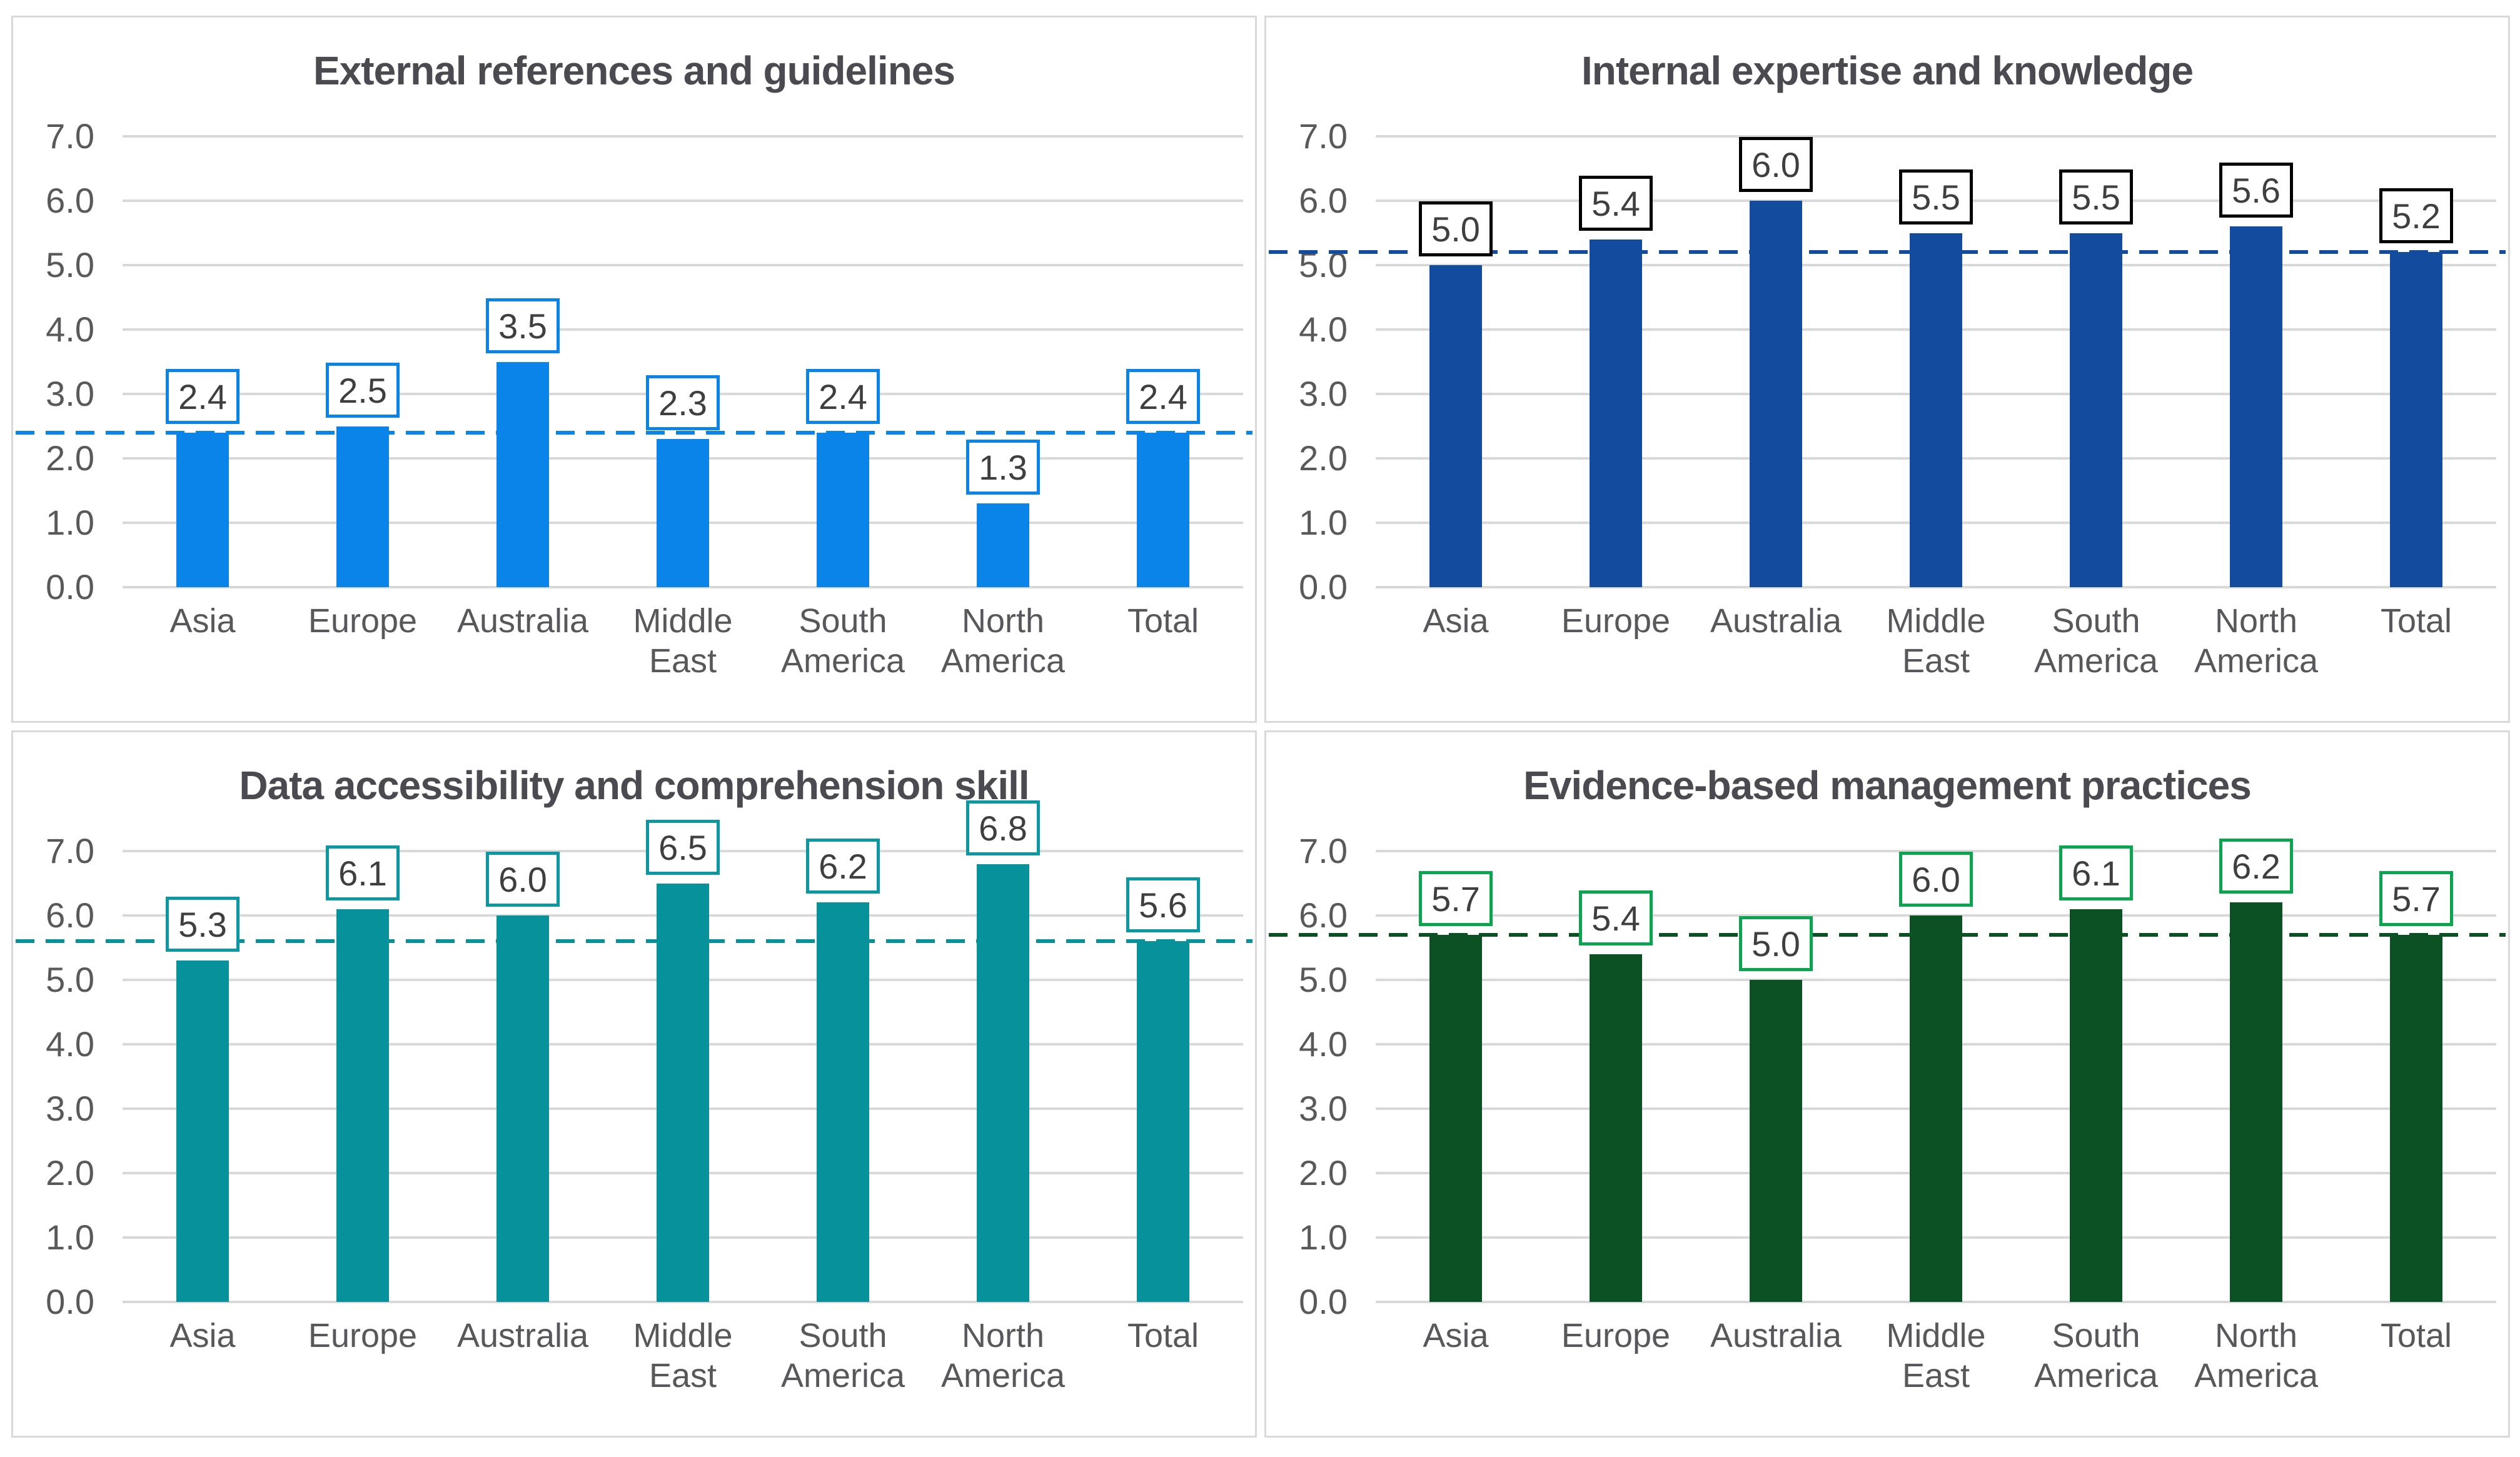 The width and height of the screenshot is (2520, 1457). I want to click on x-axis-category-label: Europe, so click(1616, 621).